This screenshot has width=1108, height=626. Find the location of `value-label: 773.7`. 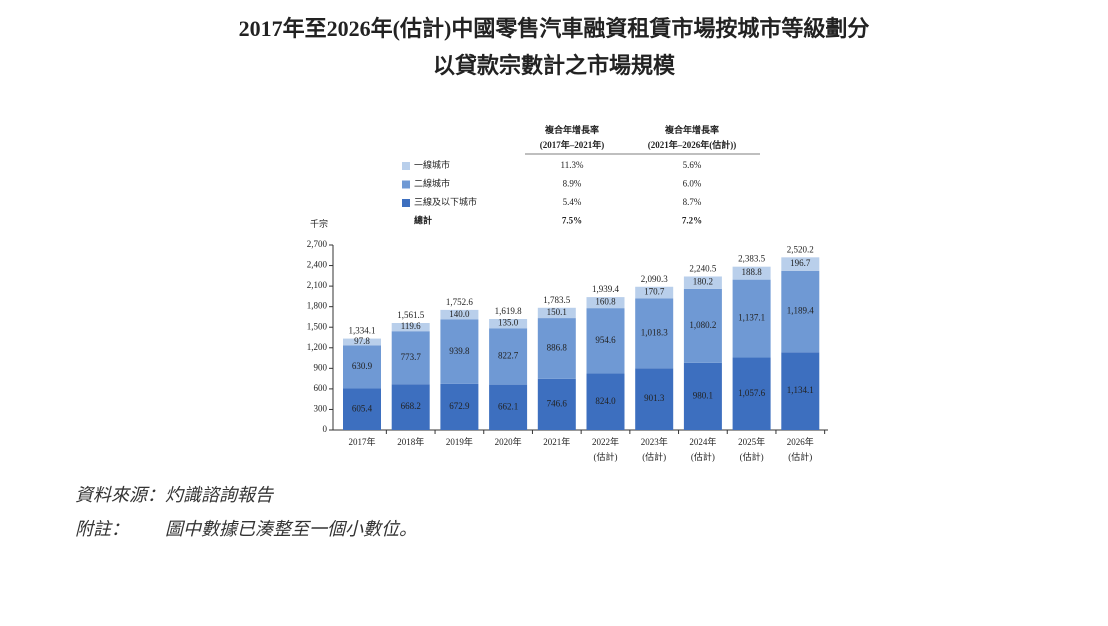

value-label: 773.7 is located at coordinates (411, 357).